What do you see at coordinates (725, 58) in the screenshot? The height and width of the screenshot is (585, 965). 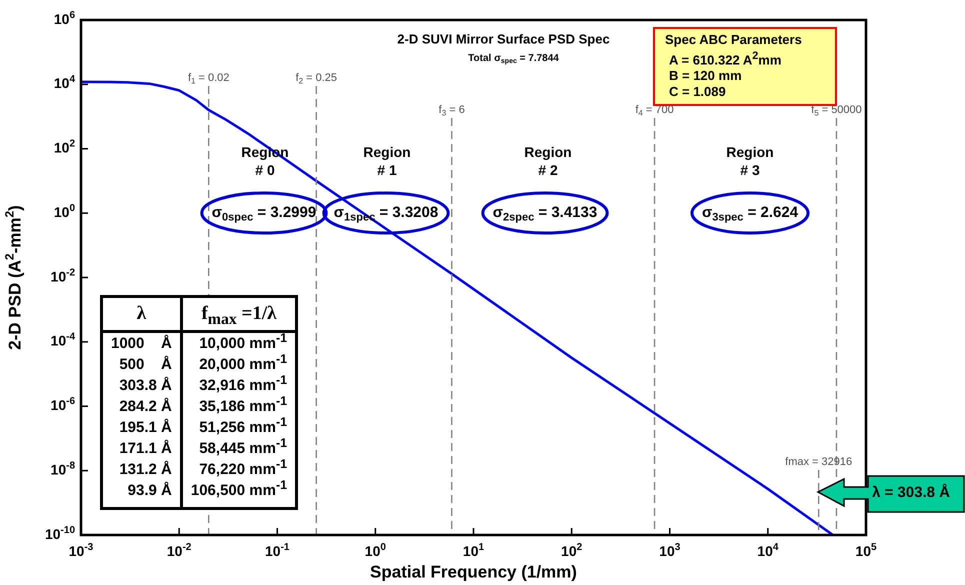 I see `annotation: A = 610.322 A$^{2}$mm` at bounding box center [725, 58].